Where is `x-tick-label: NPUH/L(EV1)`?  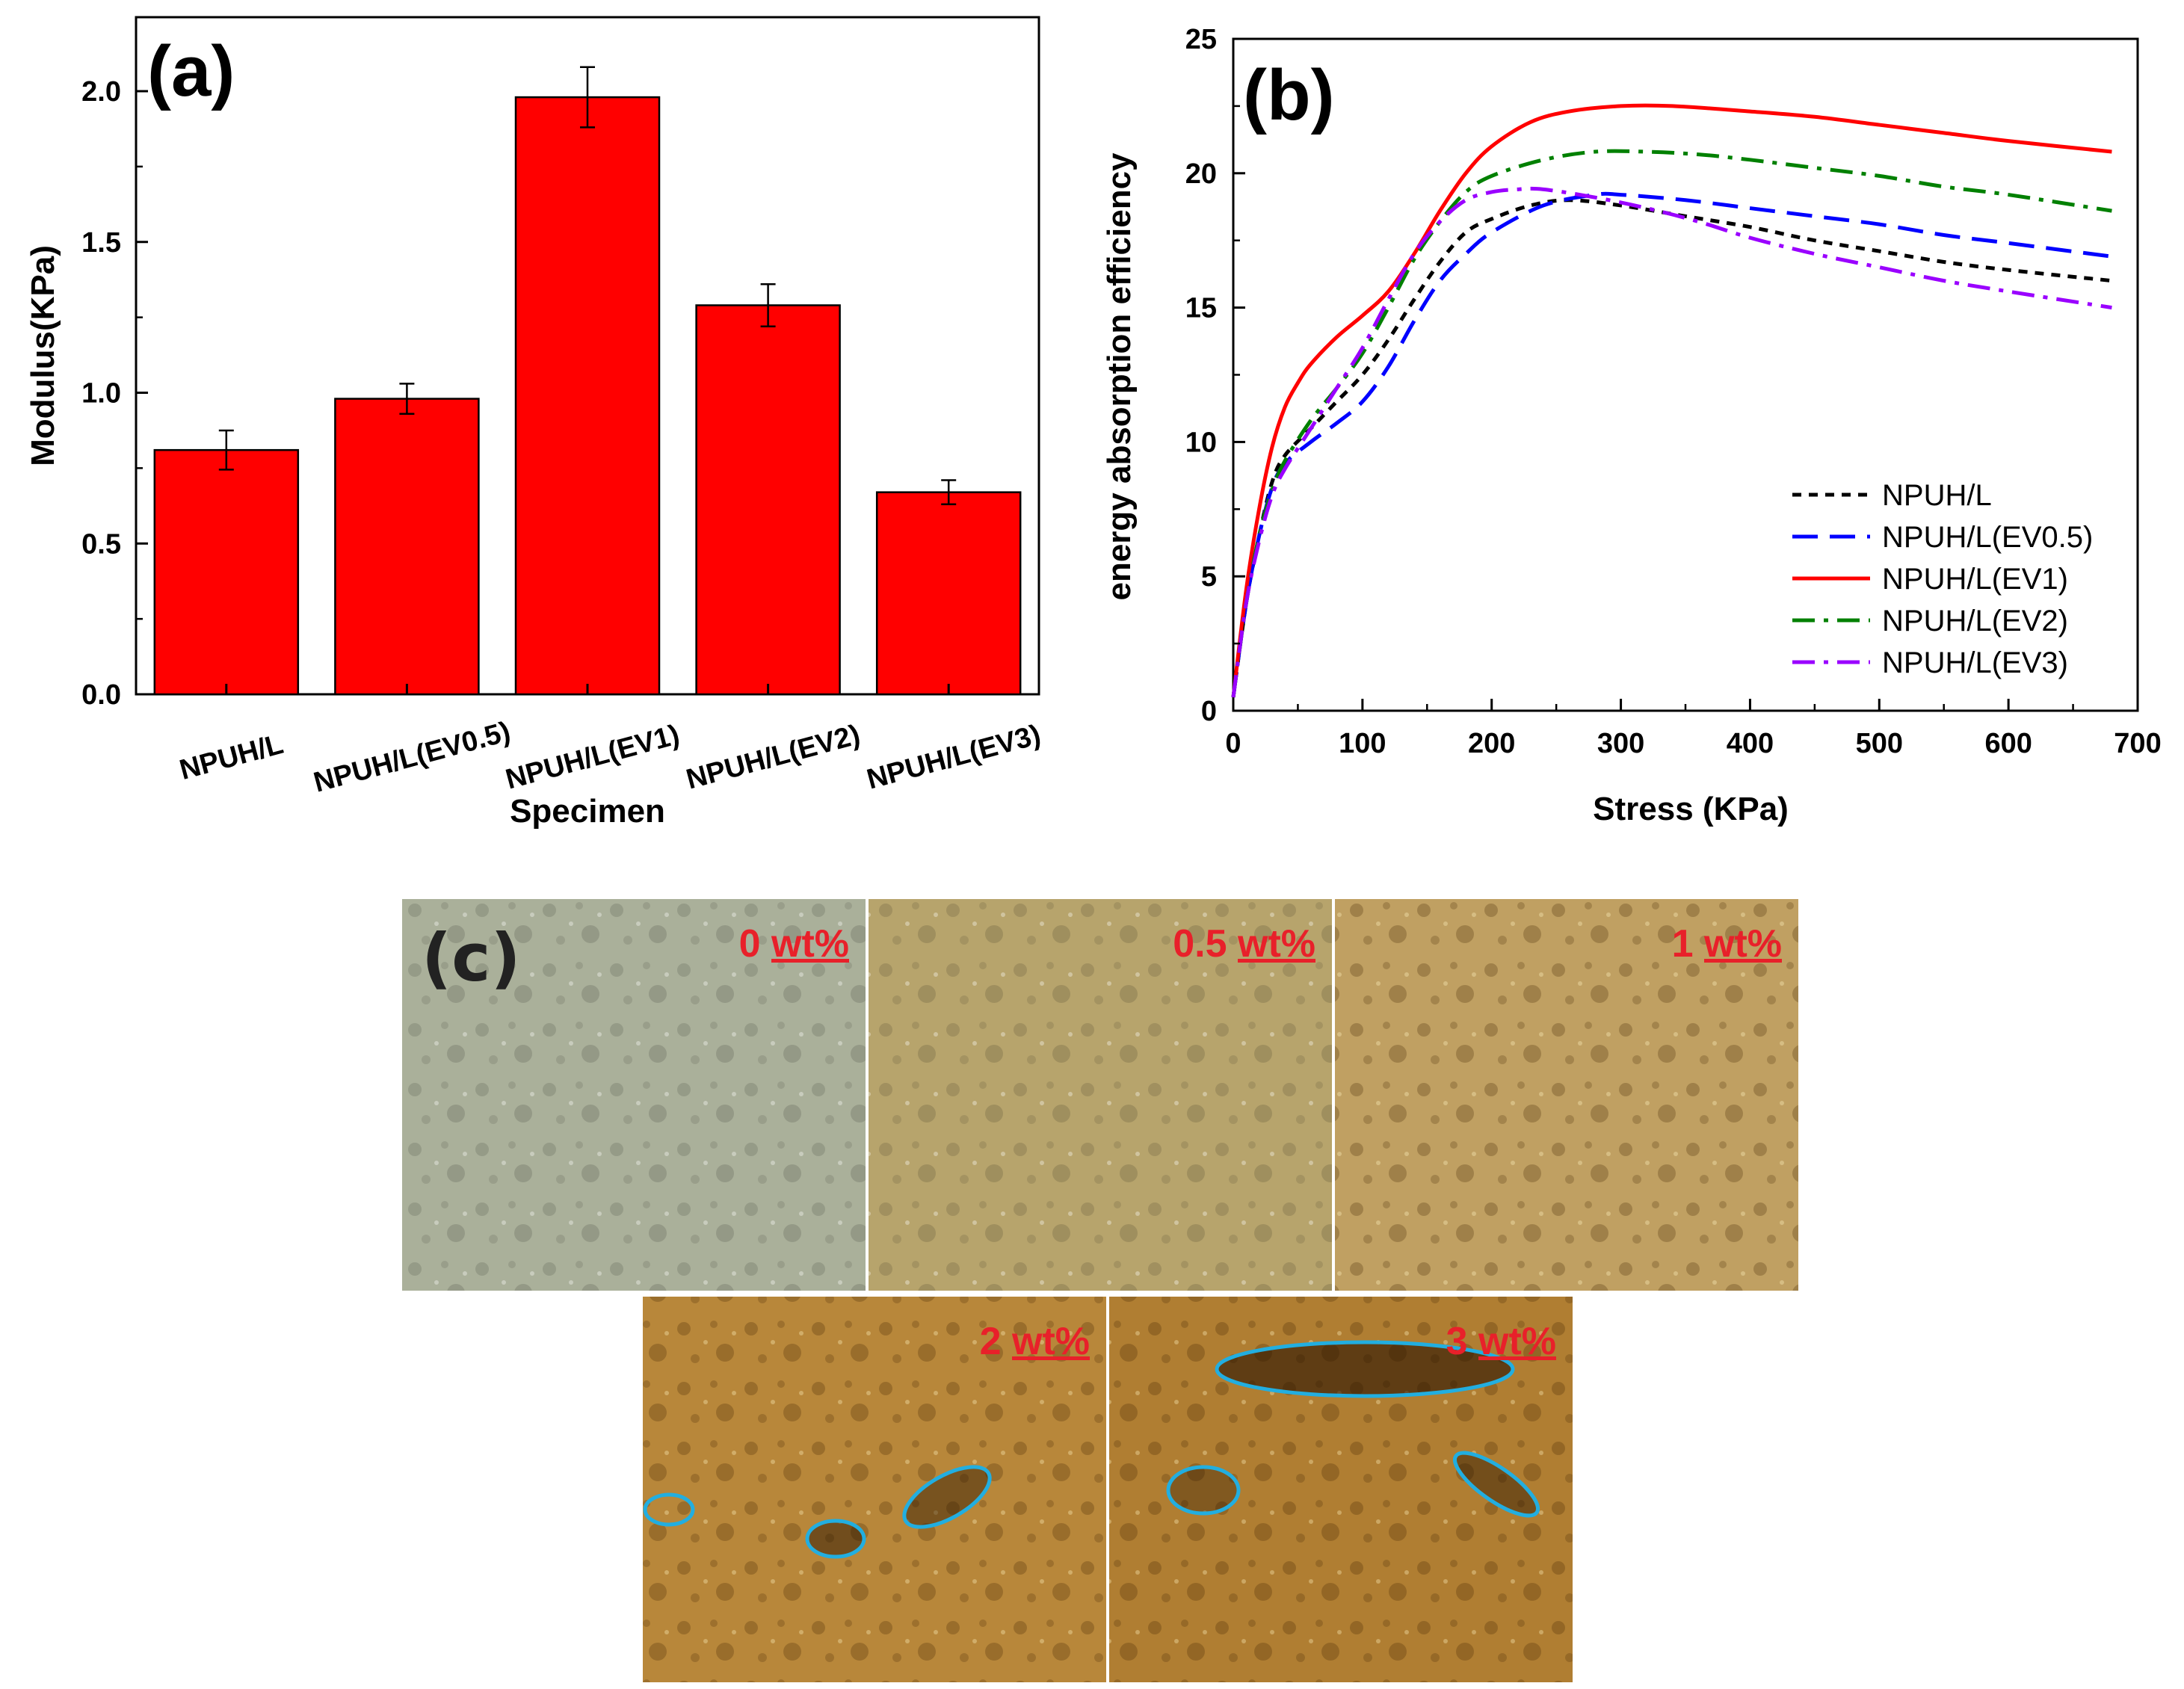
x-tick-label: NPUH/L(EV1) is located at coordinates (592, 757).